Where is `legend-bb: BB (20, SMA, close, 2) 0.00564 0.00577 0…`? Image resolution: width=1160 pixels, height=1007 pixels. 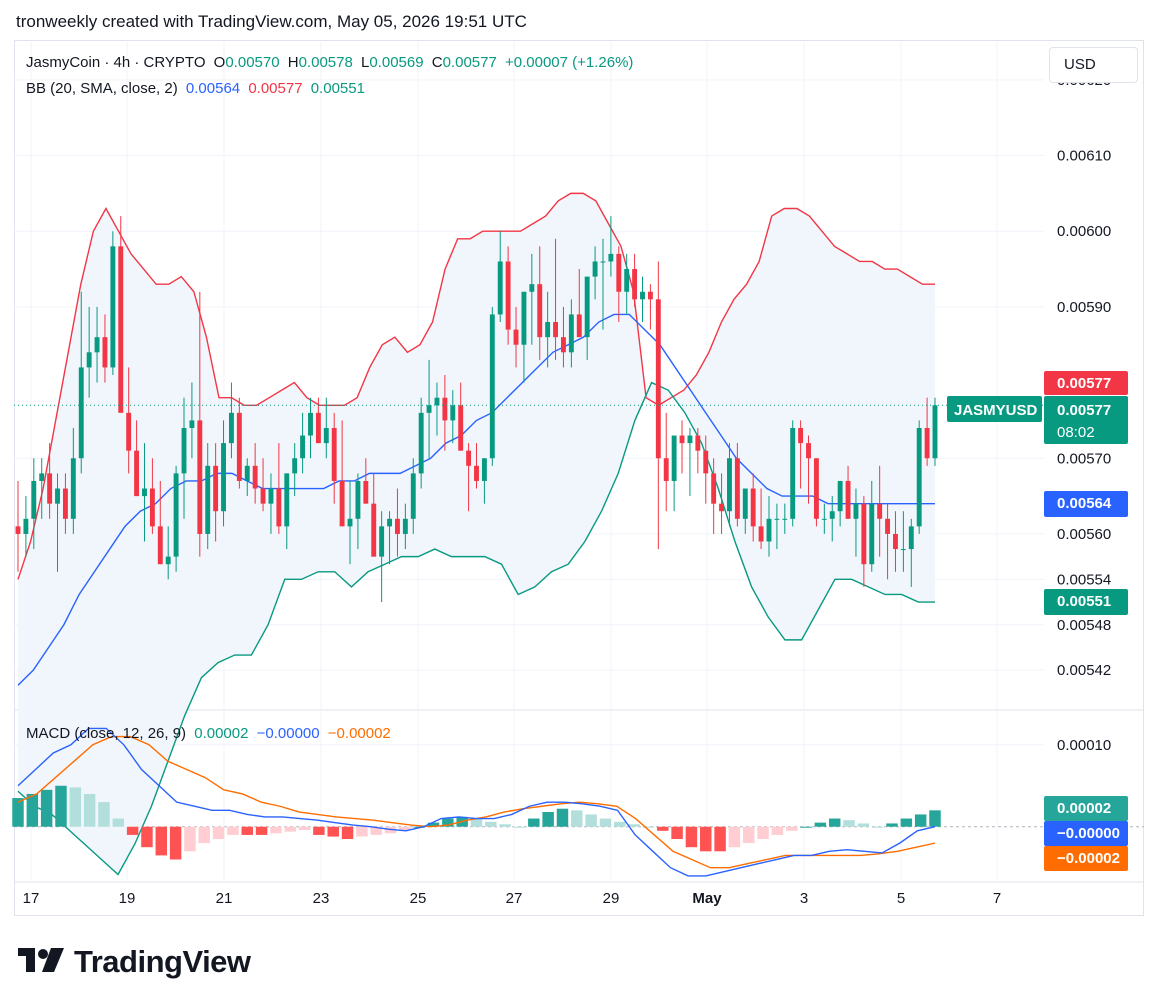 legend-bb: BB (20, SMA, close, 2) 0.00564 0.00577 0… is located at coordinates (197, 88).